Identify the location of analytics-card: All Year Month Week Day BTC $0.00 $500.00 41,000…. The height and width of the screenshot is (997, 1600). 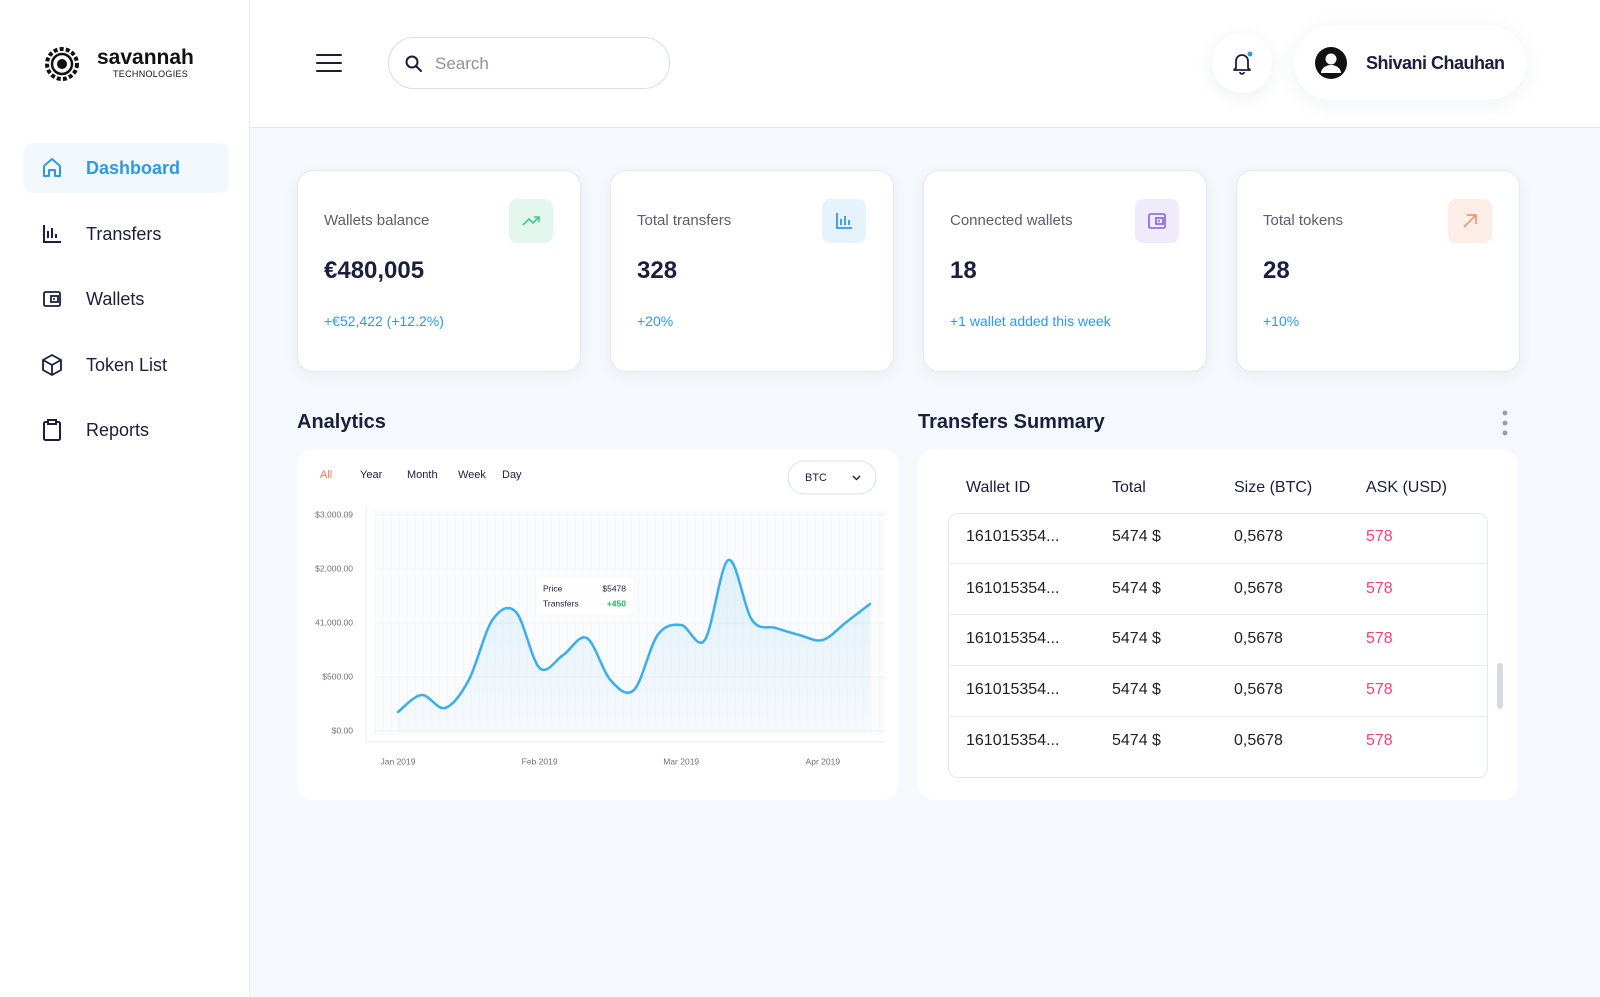
(598, 624).